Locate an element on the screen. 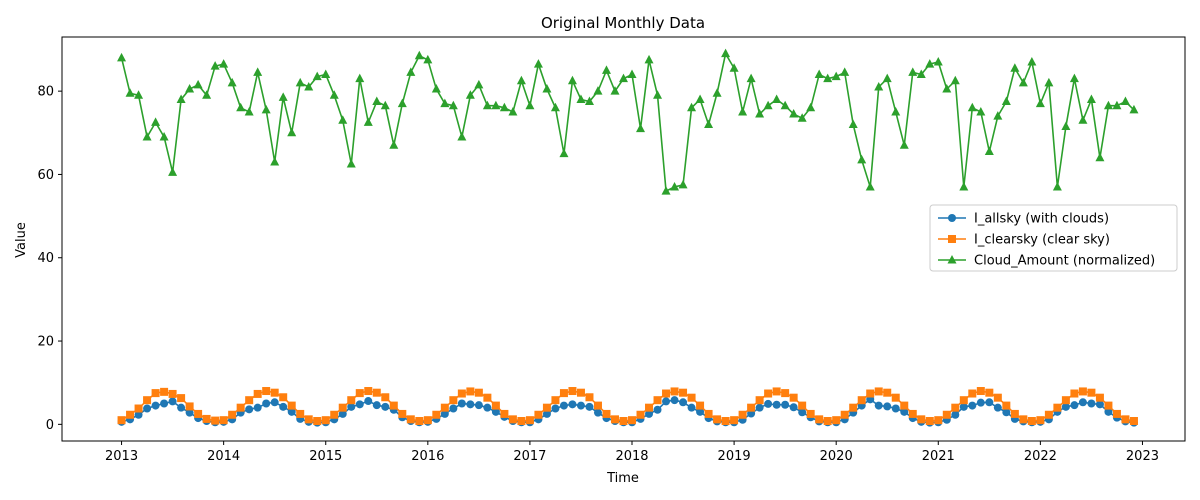  x-tick-label: 2022 is located at coordinates (1040, 456).